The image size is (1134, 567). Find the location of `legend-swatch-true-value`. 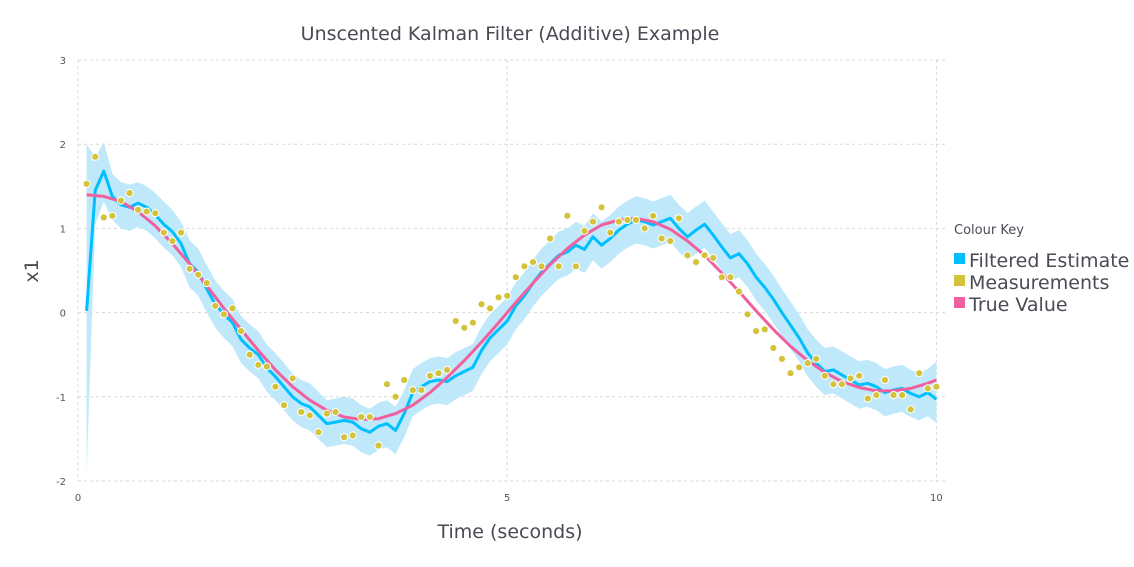

legend-swatch-true-value is located at coordinates (959, 302).